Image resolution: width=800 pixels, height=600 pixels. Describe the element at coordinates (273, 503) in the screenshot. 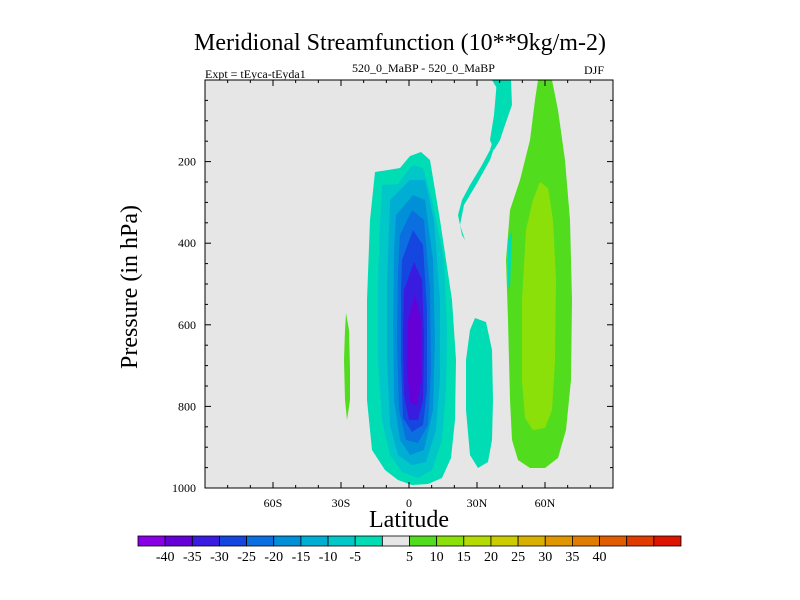

I see `x-tick-label: 60S` at that location.